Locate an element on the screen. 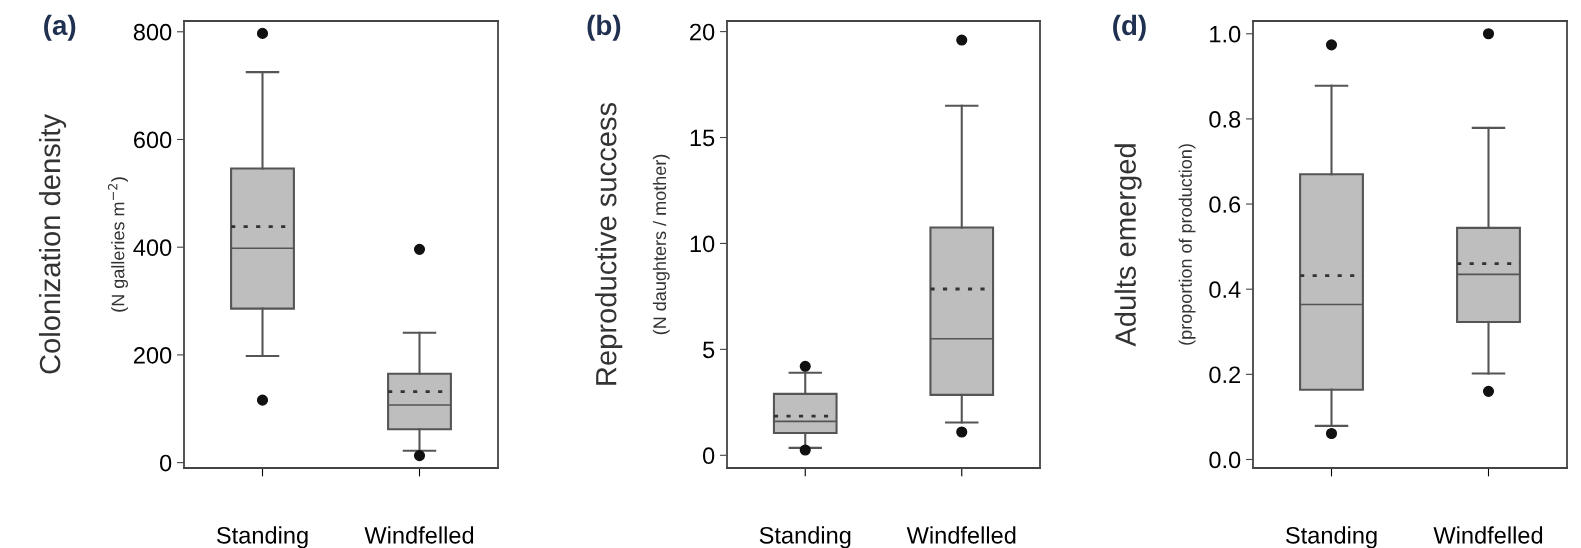 The image size is (1581, 548). y-tick-label: 0.4 is located at coordinates (1225, 289).